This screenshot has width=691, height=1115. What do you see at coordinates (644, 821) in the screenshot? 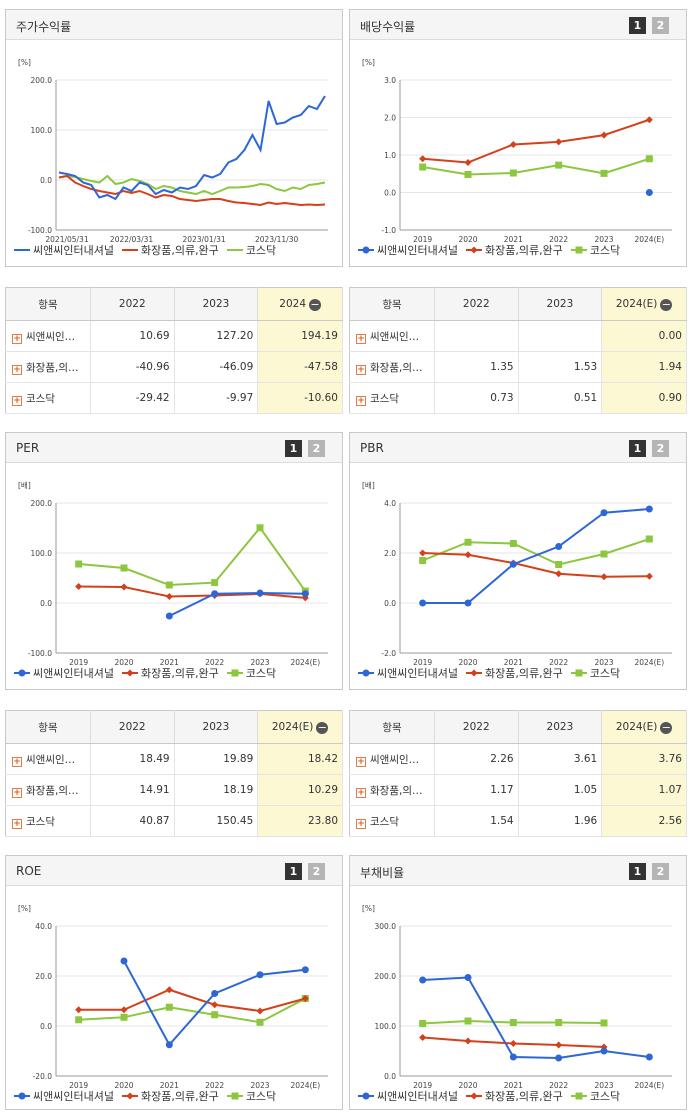
I see `table-cell: 2.56` at bounding box center [644, 821].